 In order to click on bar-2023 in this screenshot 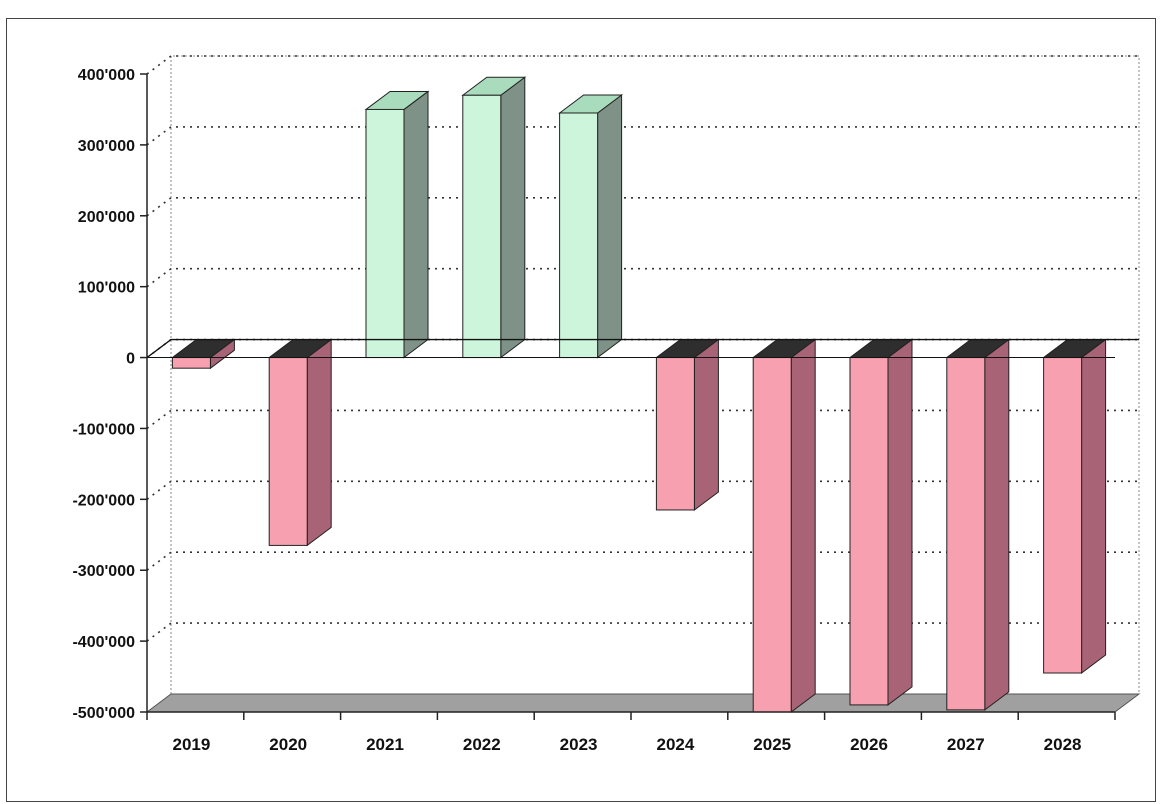, I will do `click(591, 226)`.